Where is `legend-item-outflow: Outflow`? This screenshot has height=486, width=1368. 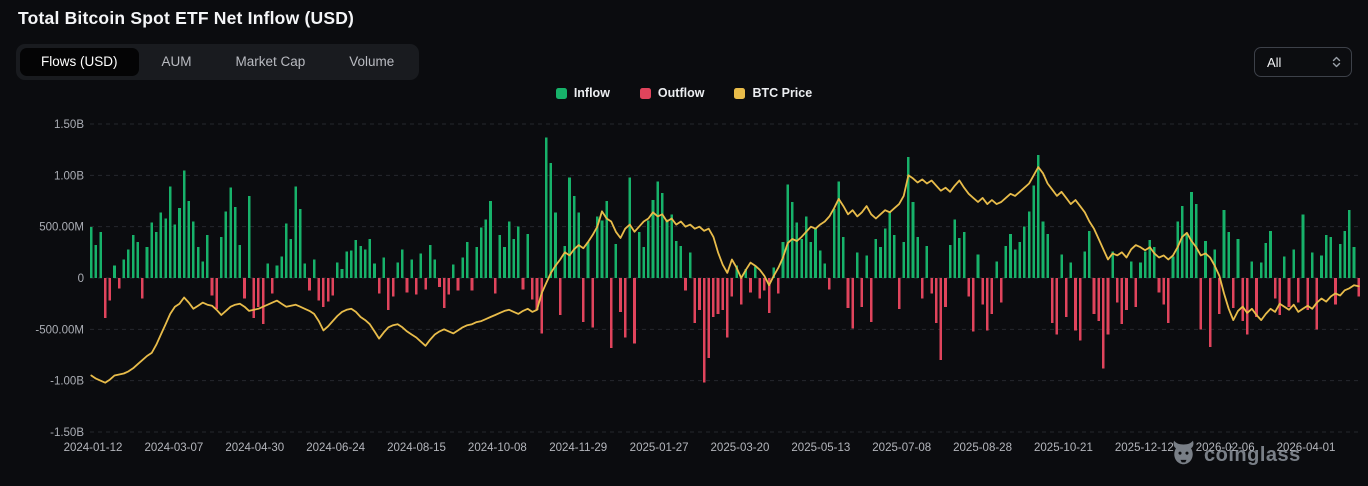 legend-item-outflow: Outflow is located at coordinates (671, 93).